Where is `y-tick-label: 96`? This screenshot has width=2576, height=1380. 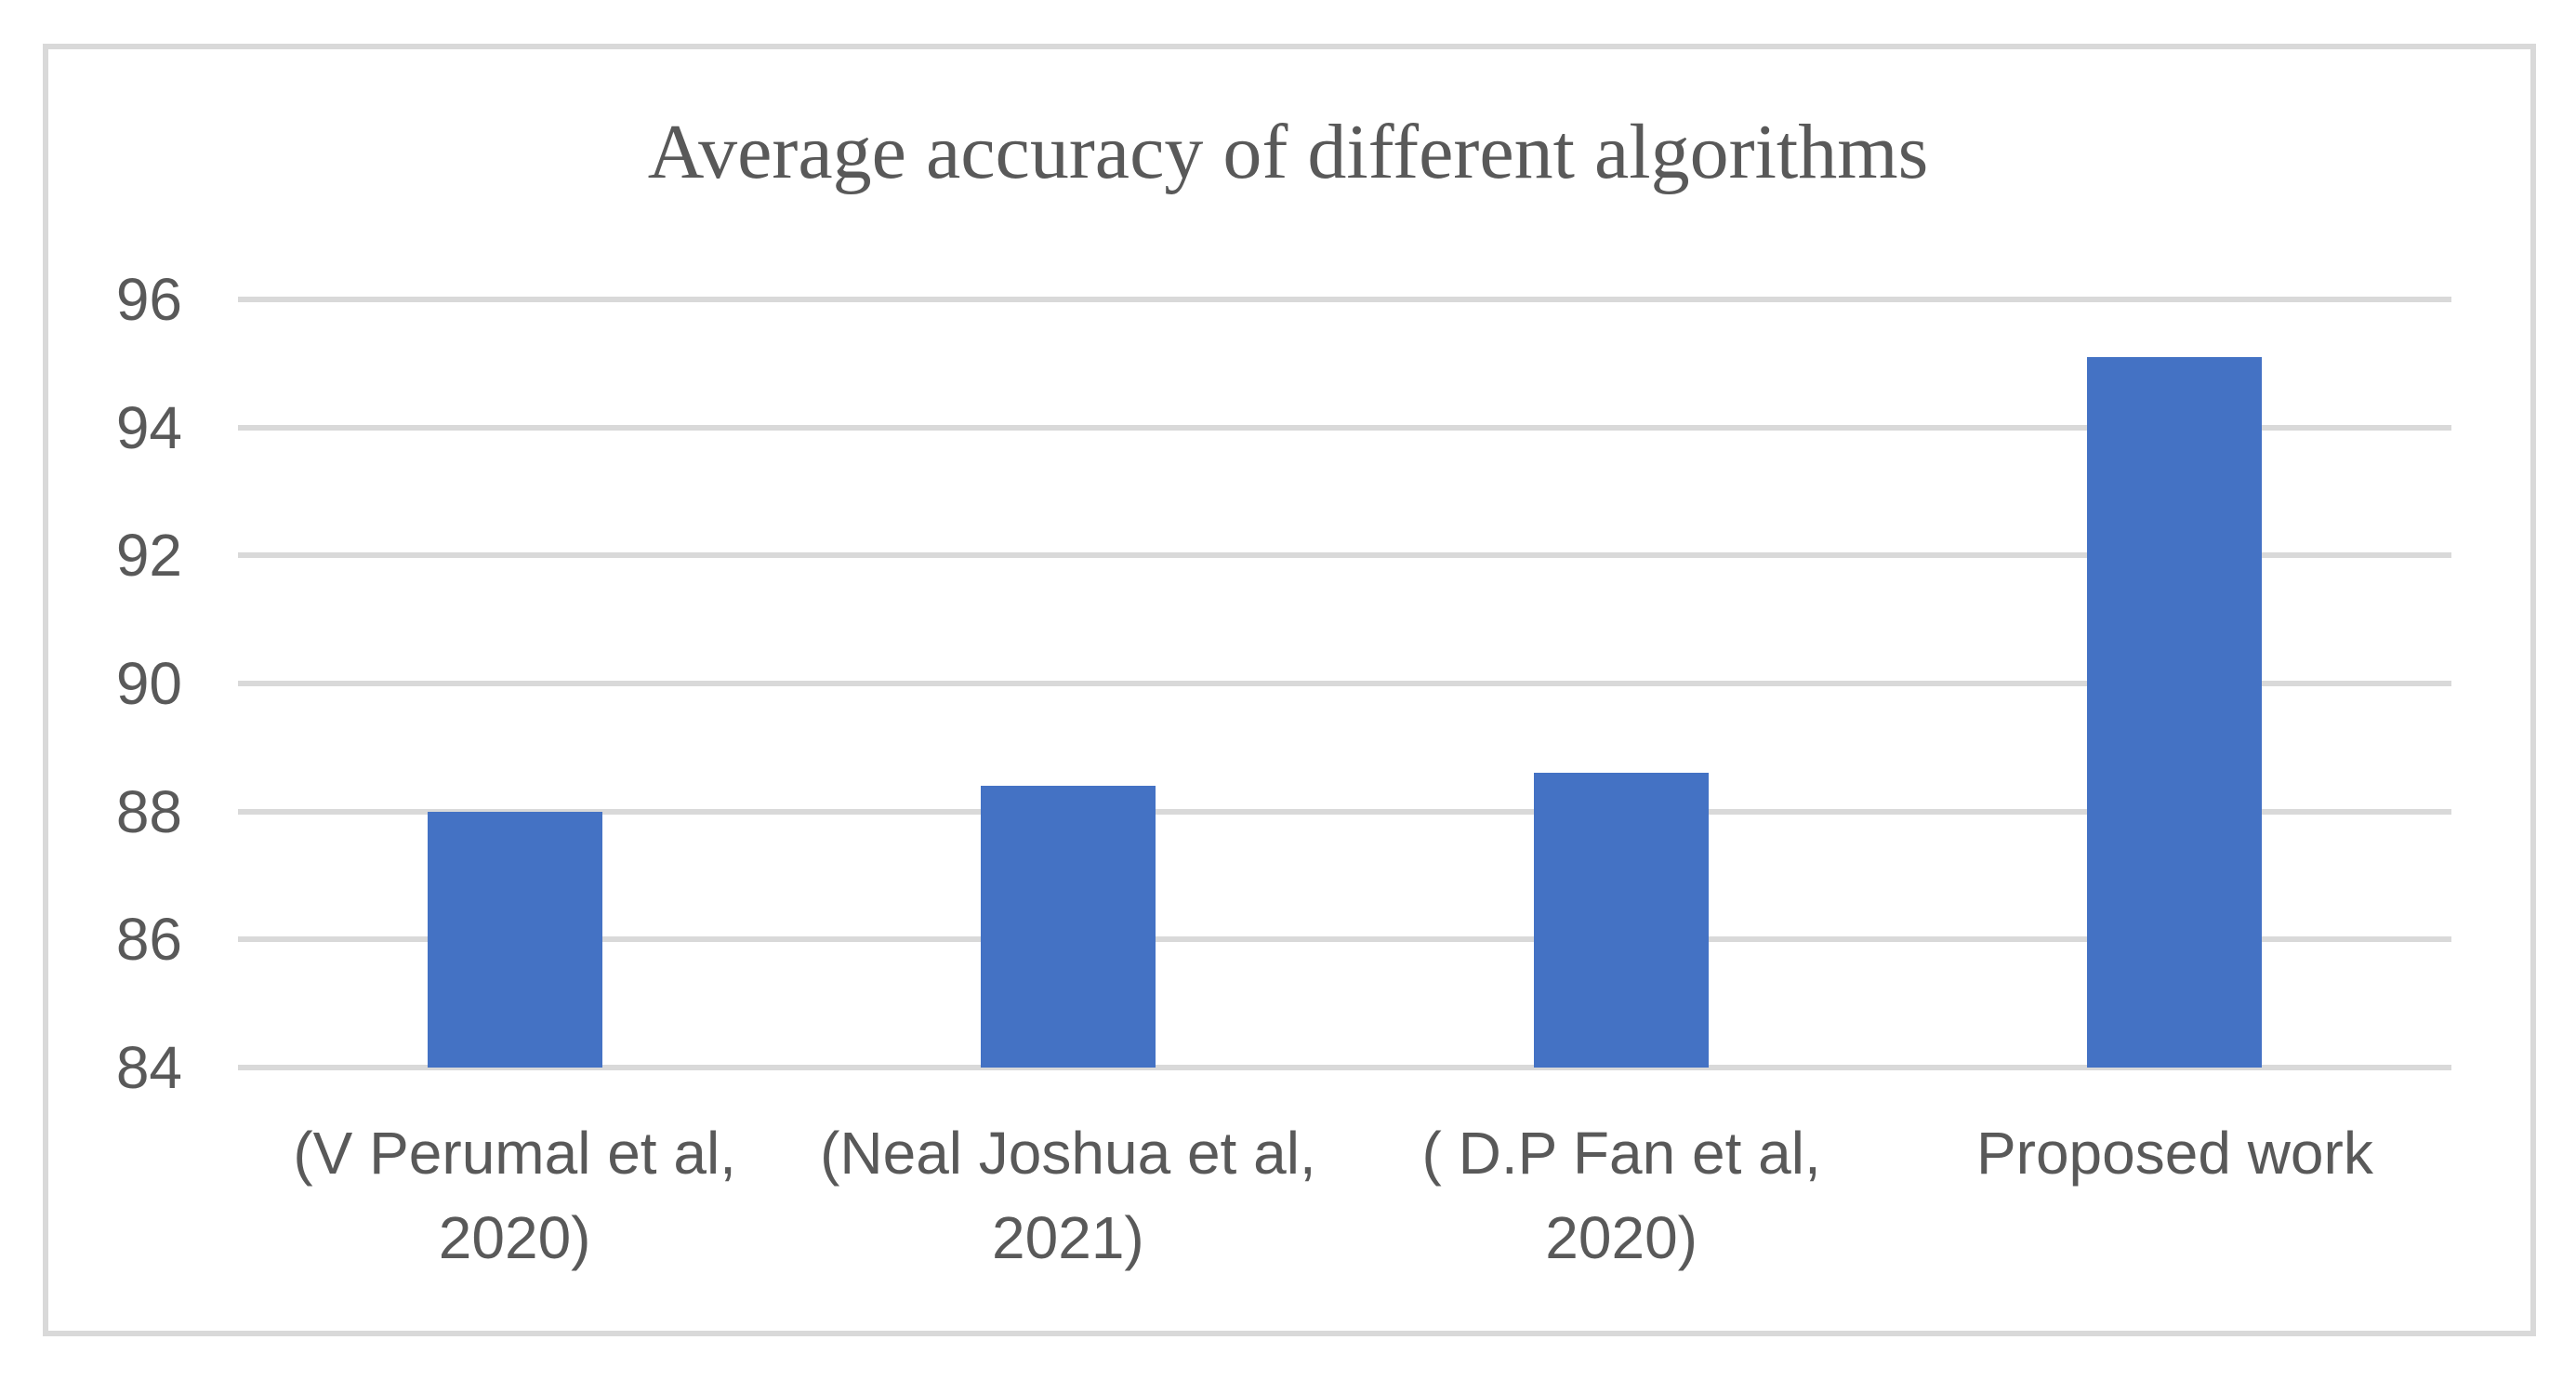
y-tick-label: 96 is located at coordinates (148, 299).